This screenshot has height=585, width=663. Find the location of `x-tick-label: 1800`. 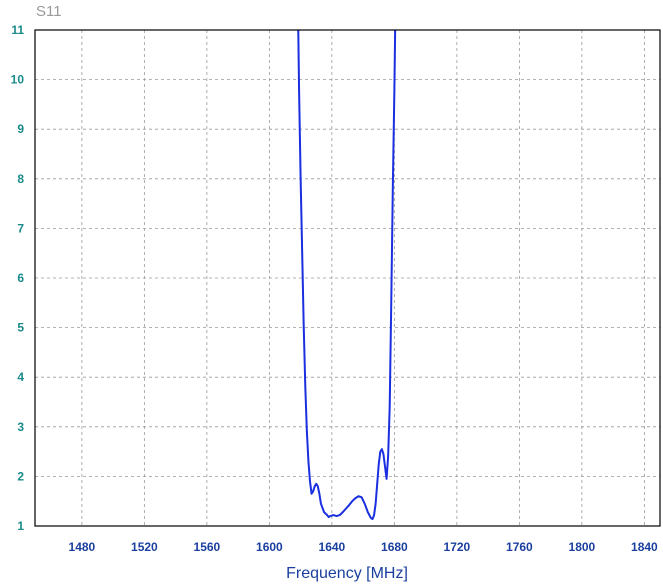

x-tick-label: 1800 is located at coordinates (582, 547).